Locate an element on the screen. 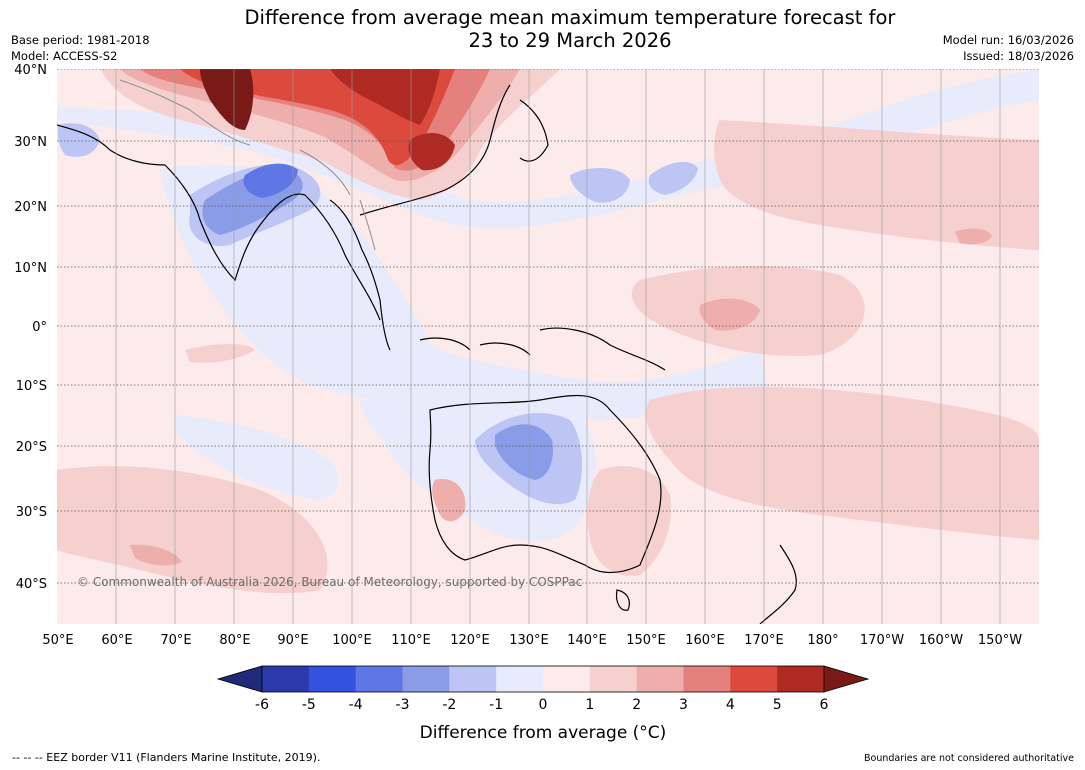  colorbar-tick-label: -5 is located at coordinates (309, 705).